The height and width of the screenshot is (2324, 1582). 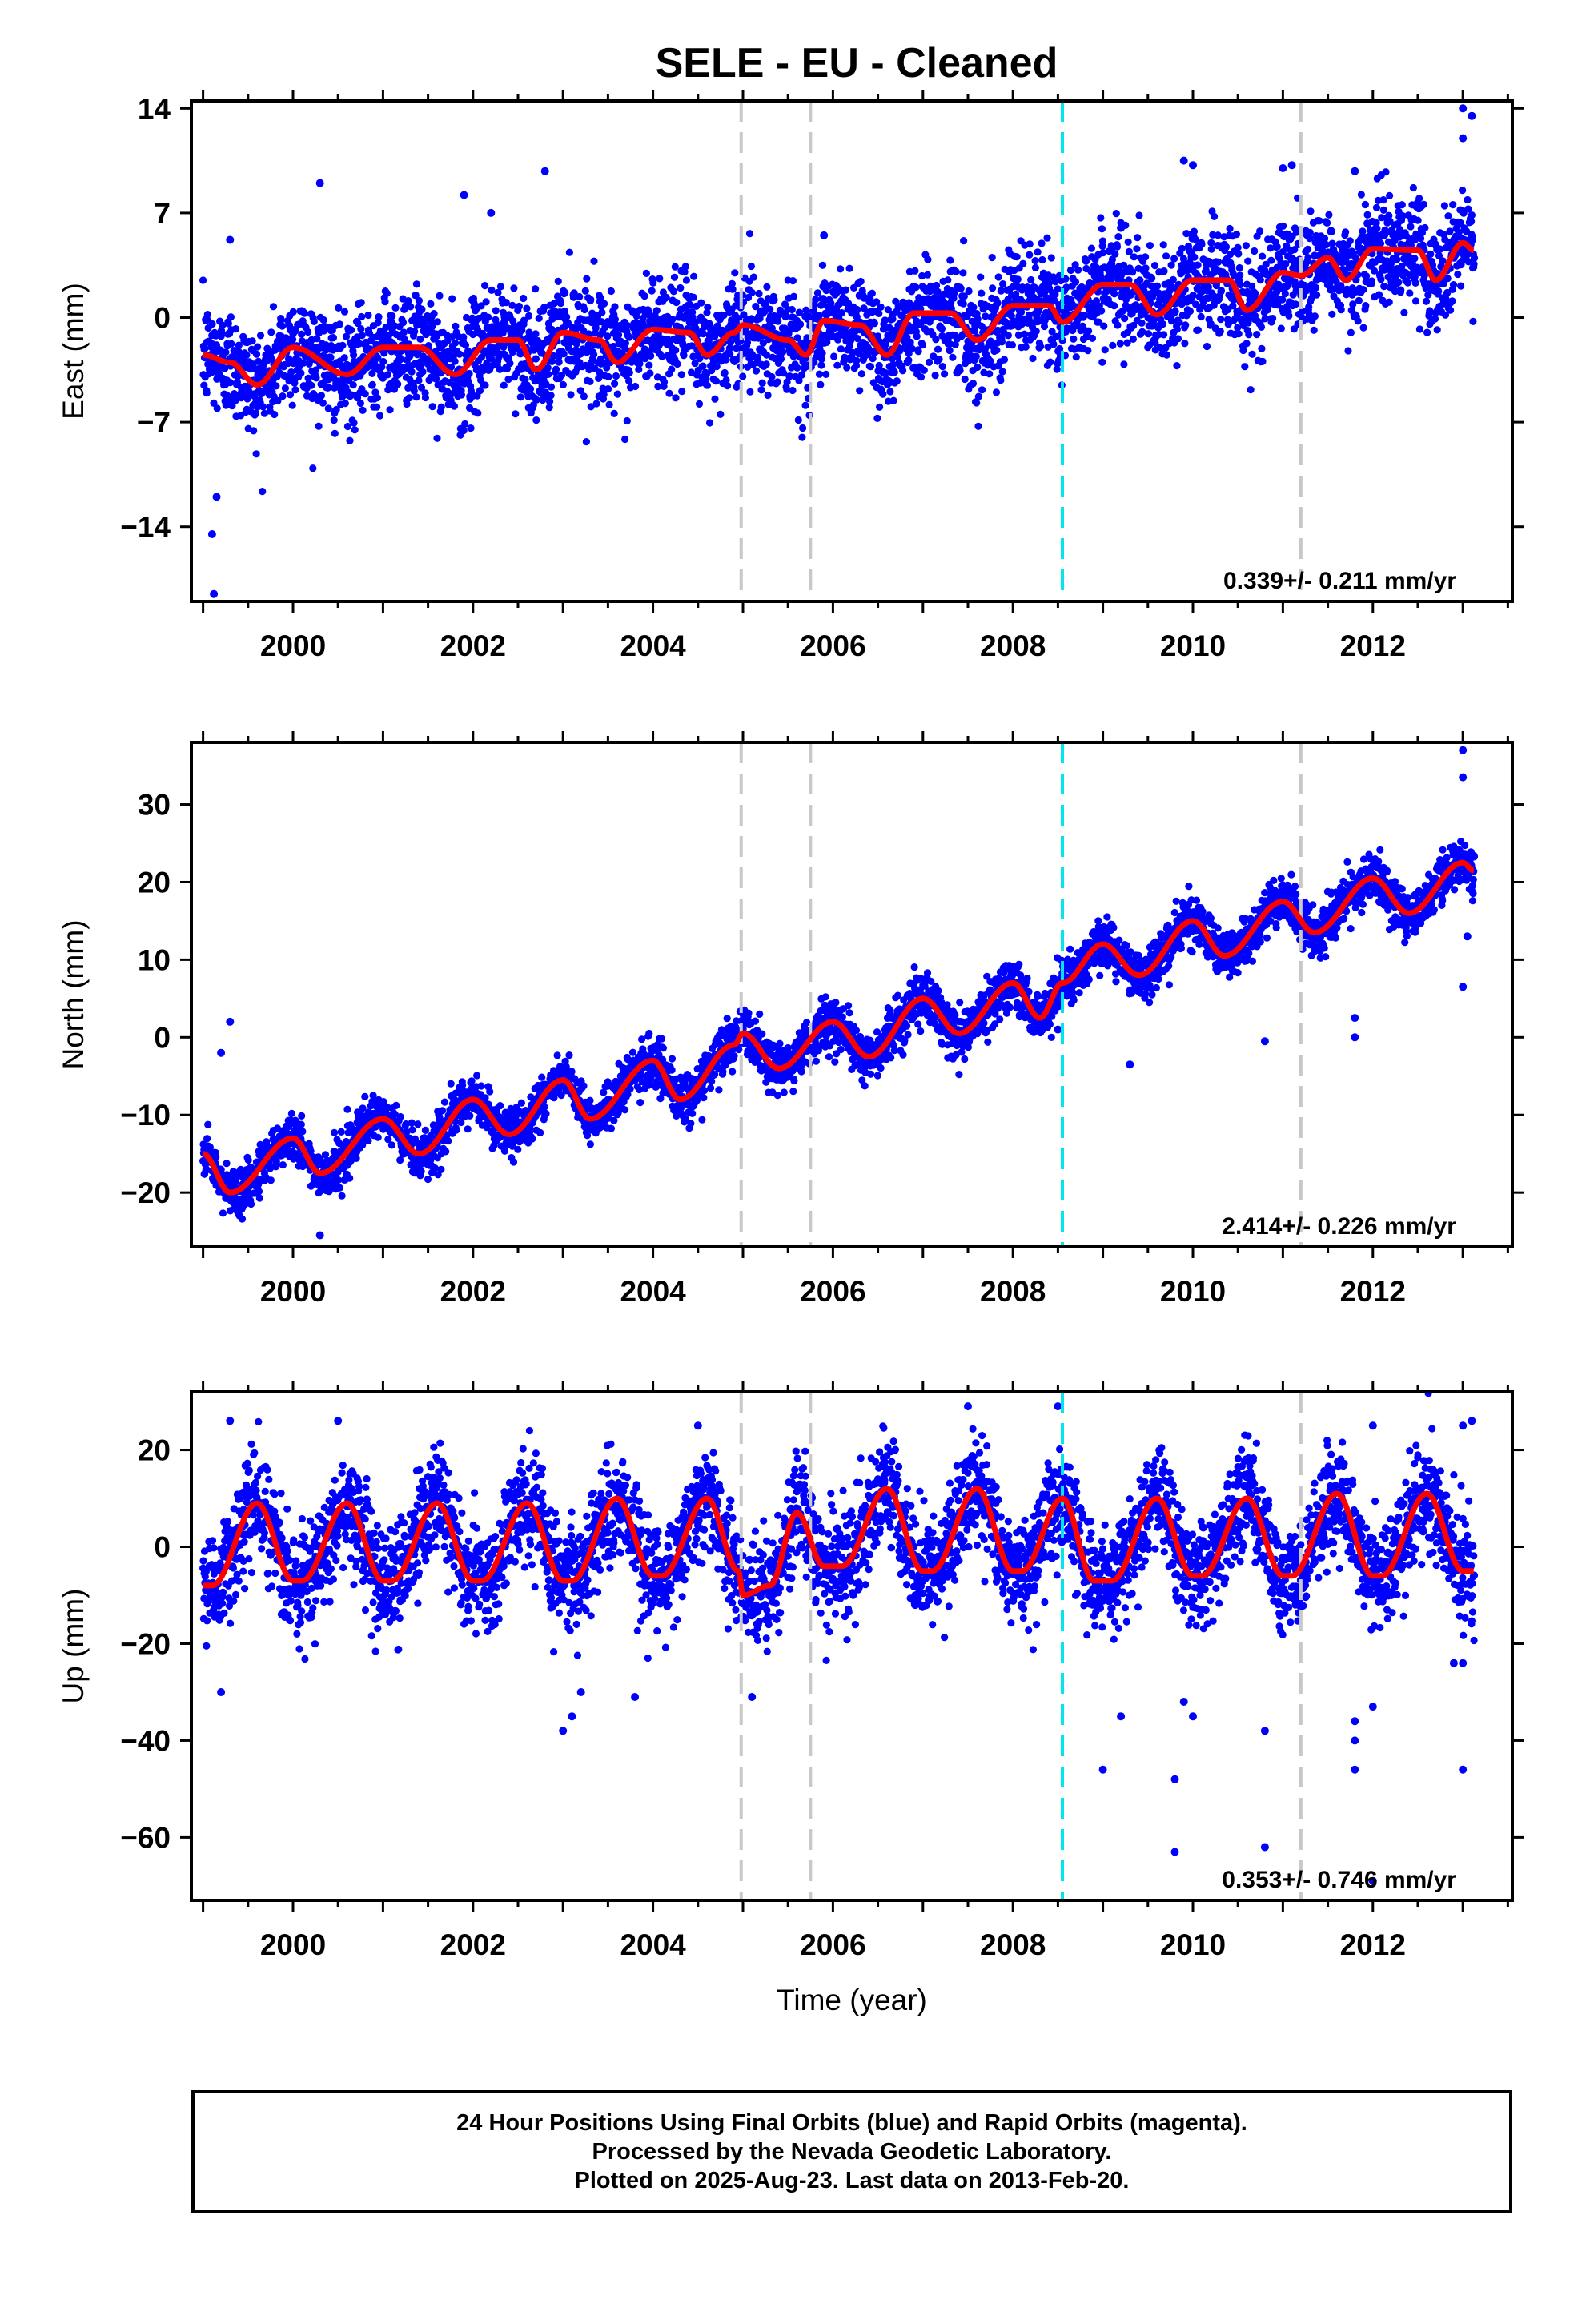 What do you see at coordinates (1373, 645) in the screenshot?
I see `east-x-tick-label: 2012` at bounding box center [1373, 645].